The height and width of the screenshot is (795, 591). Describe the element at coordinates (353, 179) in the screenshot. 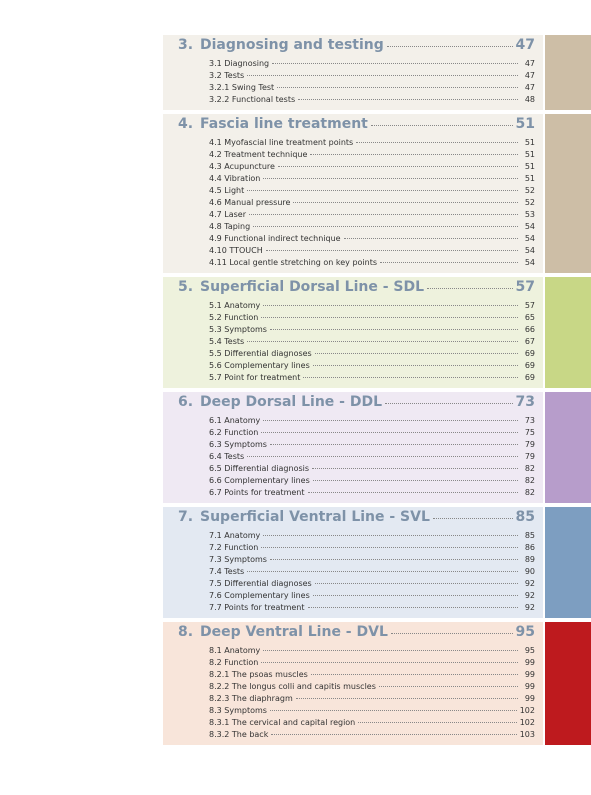

I see `toc-entry: 4.4 Vibration 51` at that location.